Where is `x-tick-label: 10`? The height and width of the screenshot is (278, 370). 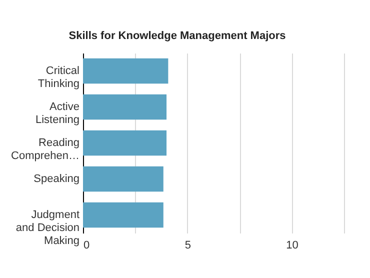 x-tick-label: 10 is located at coordinates (292, 246).